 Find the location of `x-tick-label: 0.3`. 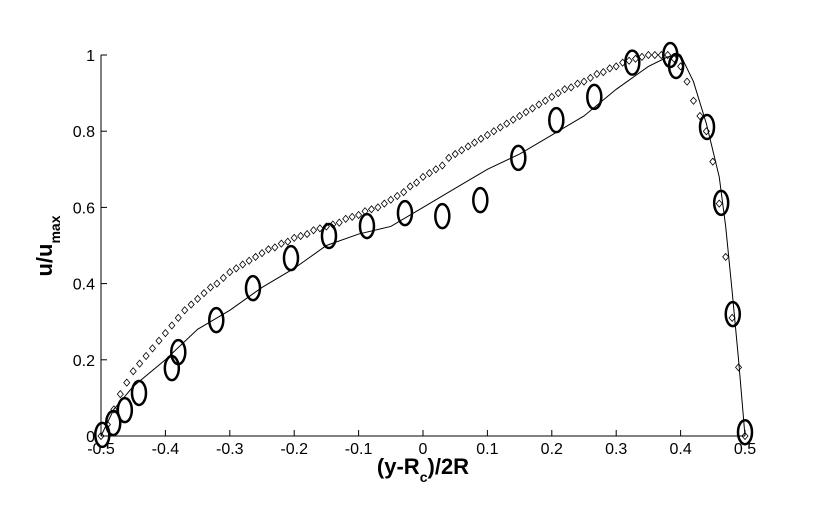

x-tick-label: 0.3 is located at coordinates (616, 449).